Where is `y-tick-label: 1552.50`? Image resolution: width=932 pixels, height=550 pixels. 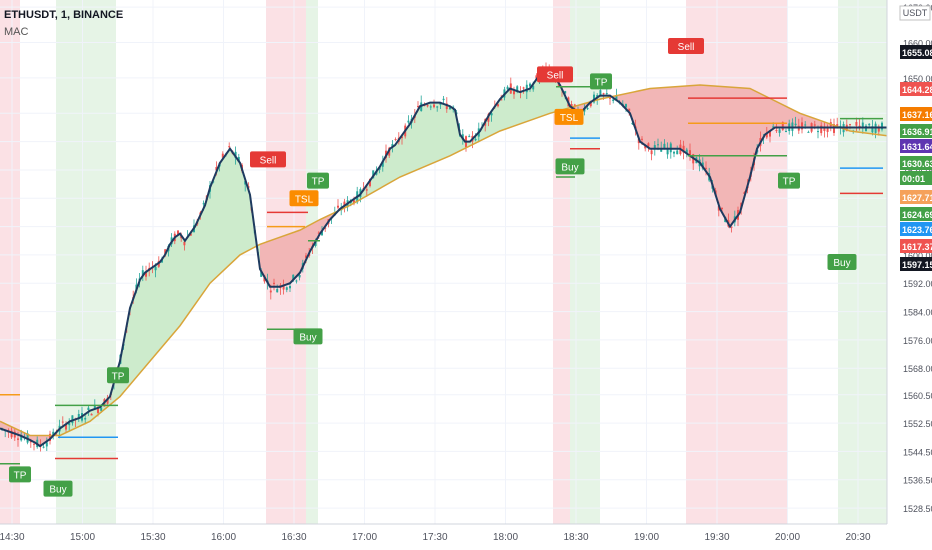
y-tick-label: 1552.50 is located at coordinates (917, 424).